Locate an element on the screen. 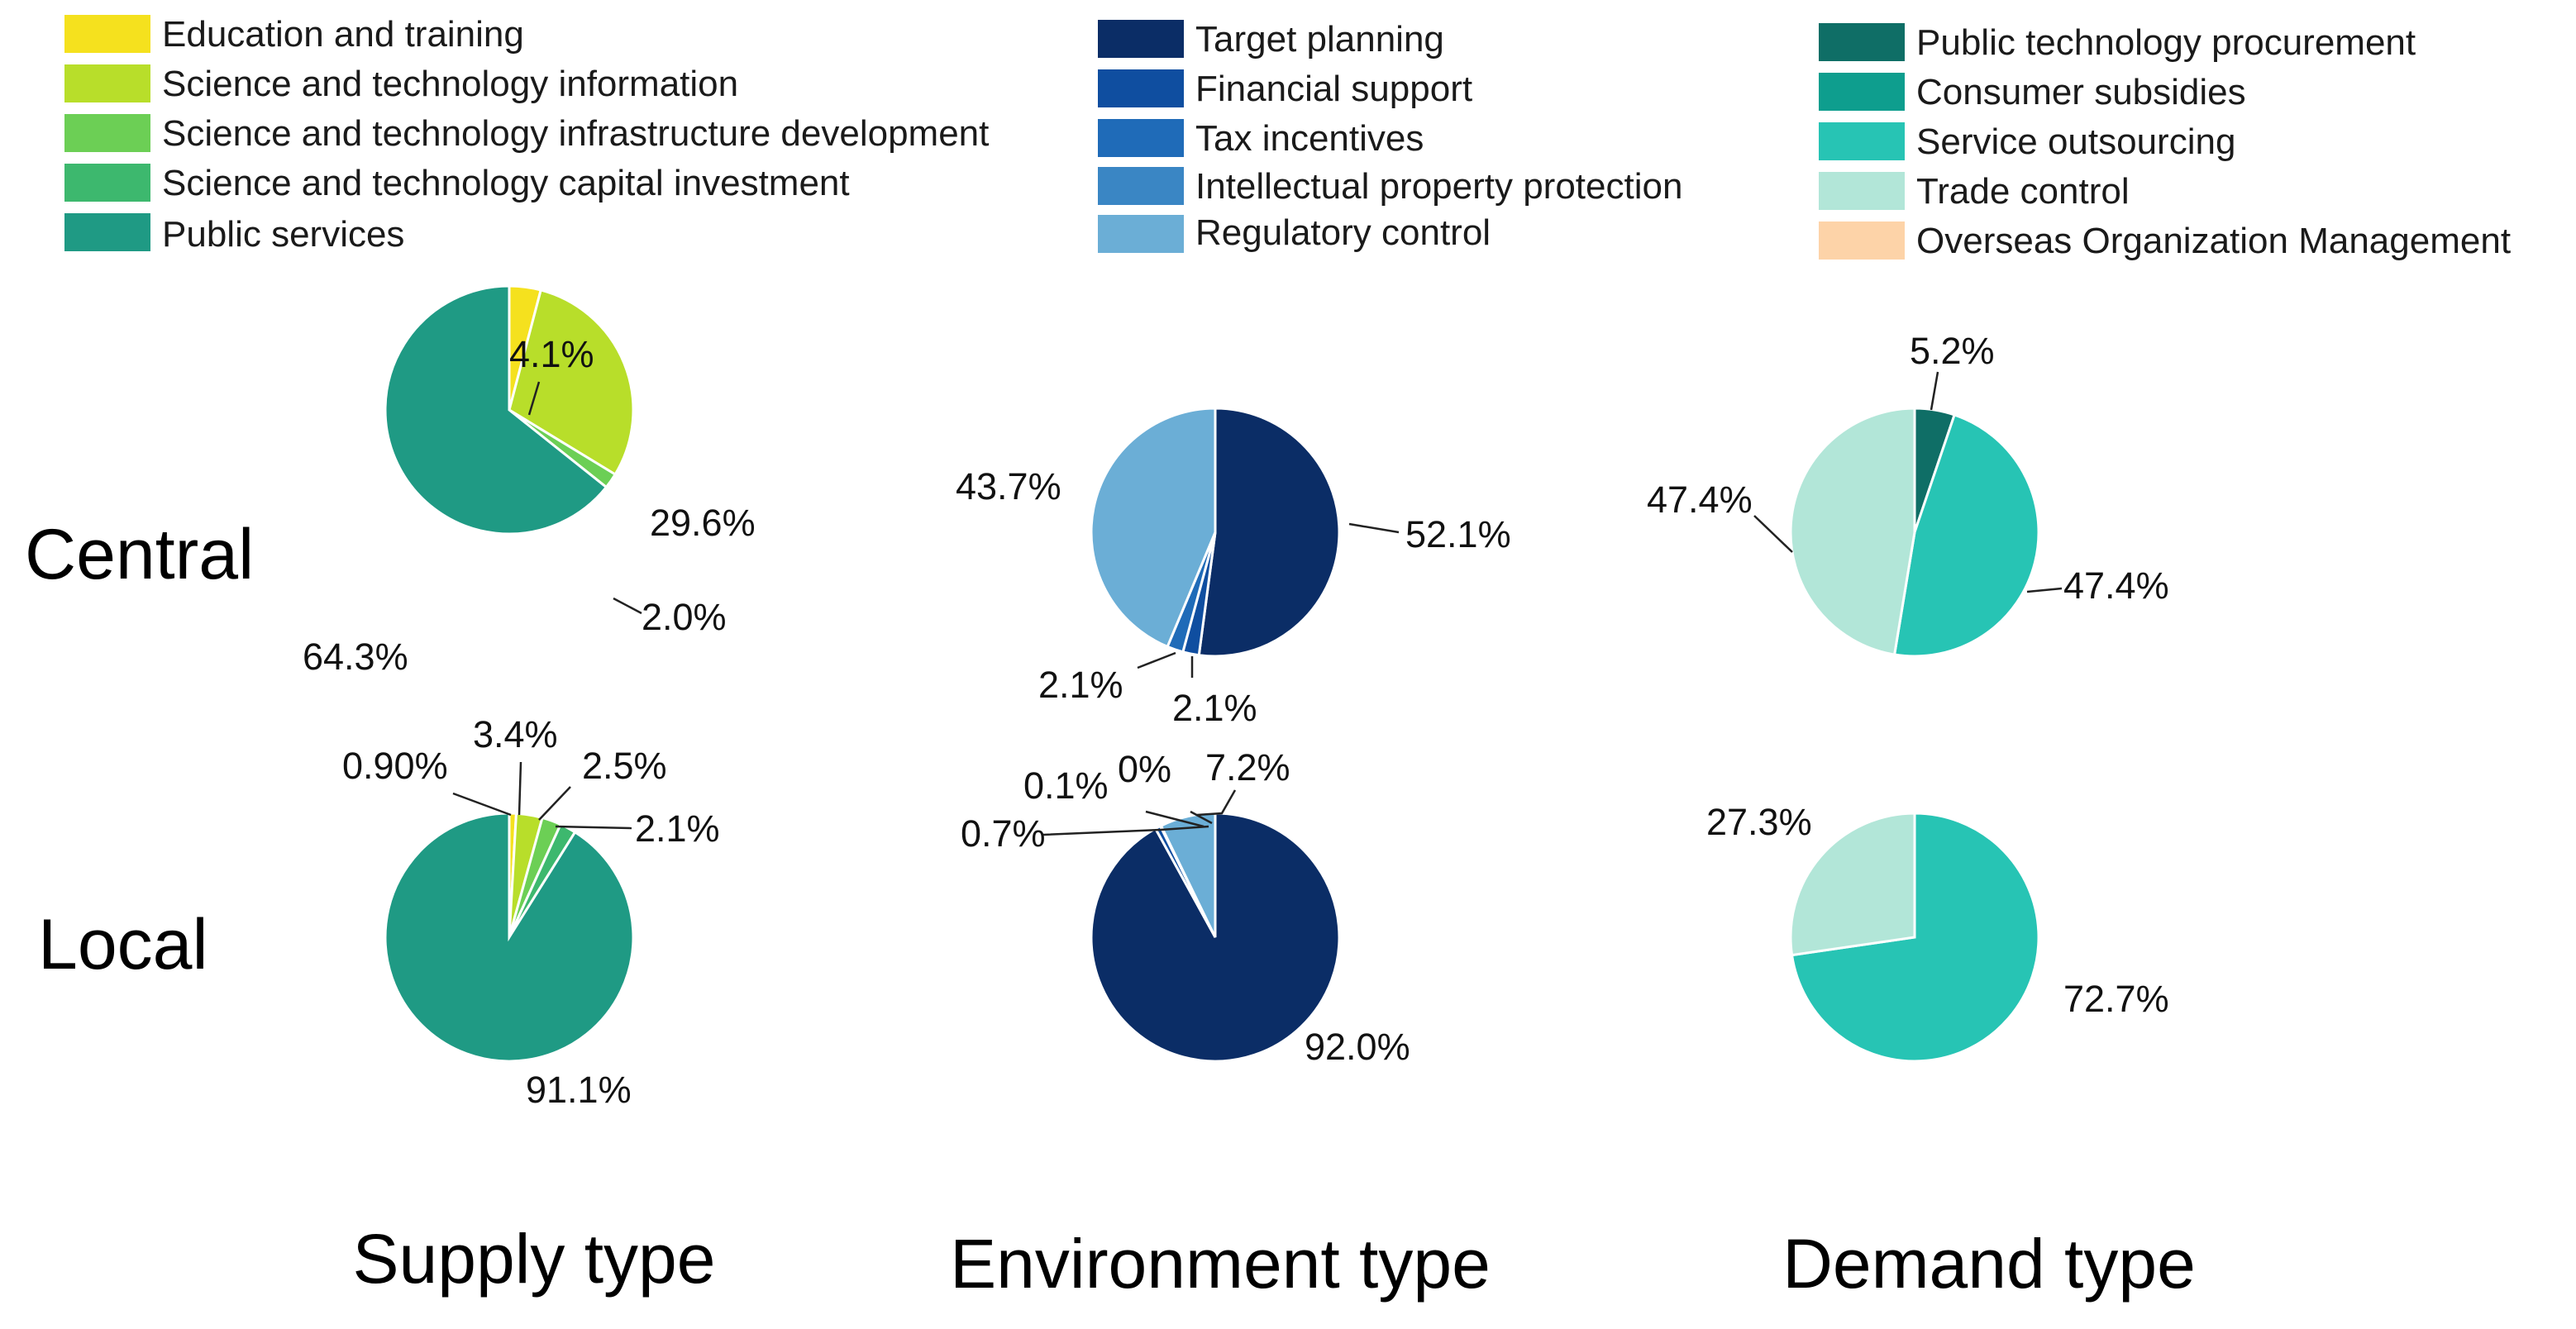 The image size is (2576, 1329). legend-swatch-ip-protection is located at coordinates (1141, 186).